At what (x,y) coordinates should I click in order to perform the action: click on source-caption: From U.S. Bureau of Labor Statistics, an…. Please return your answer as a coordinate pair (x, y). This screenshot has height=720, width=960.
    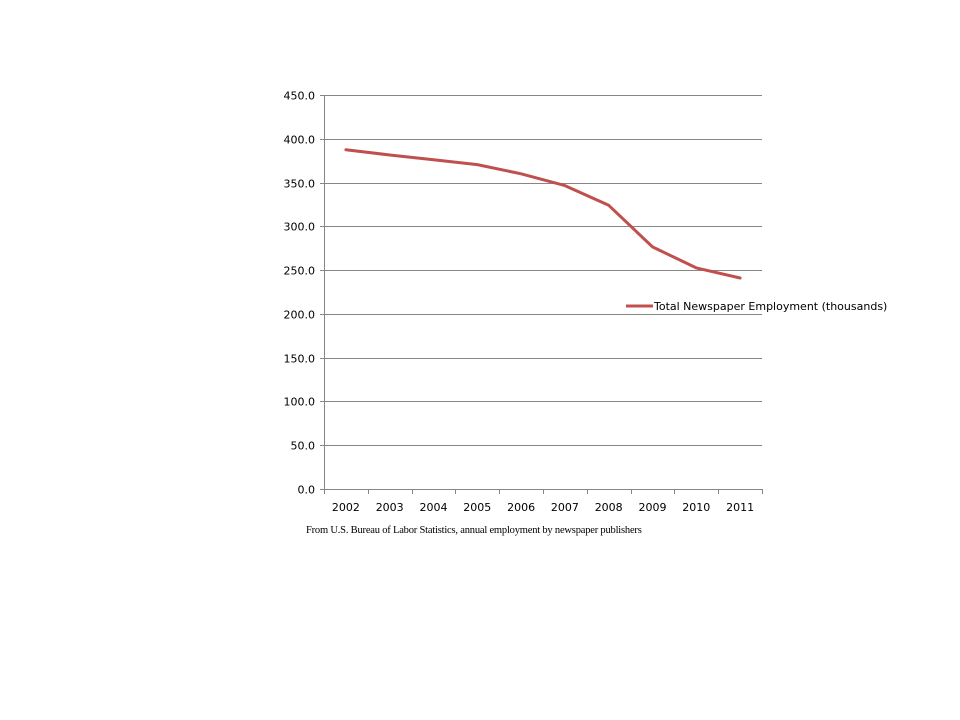
    Looking at the image, I should click on (474, 530).